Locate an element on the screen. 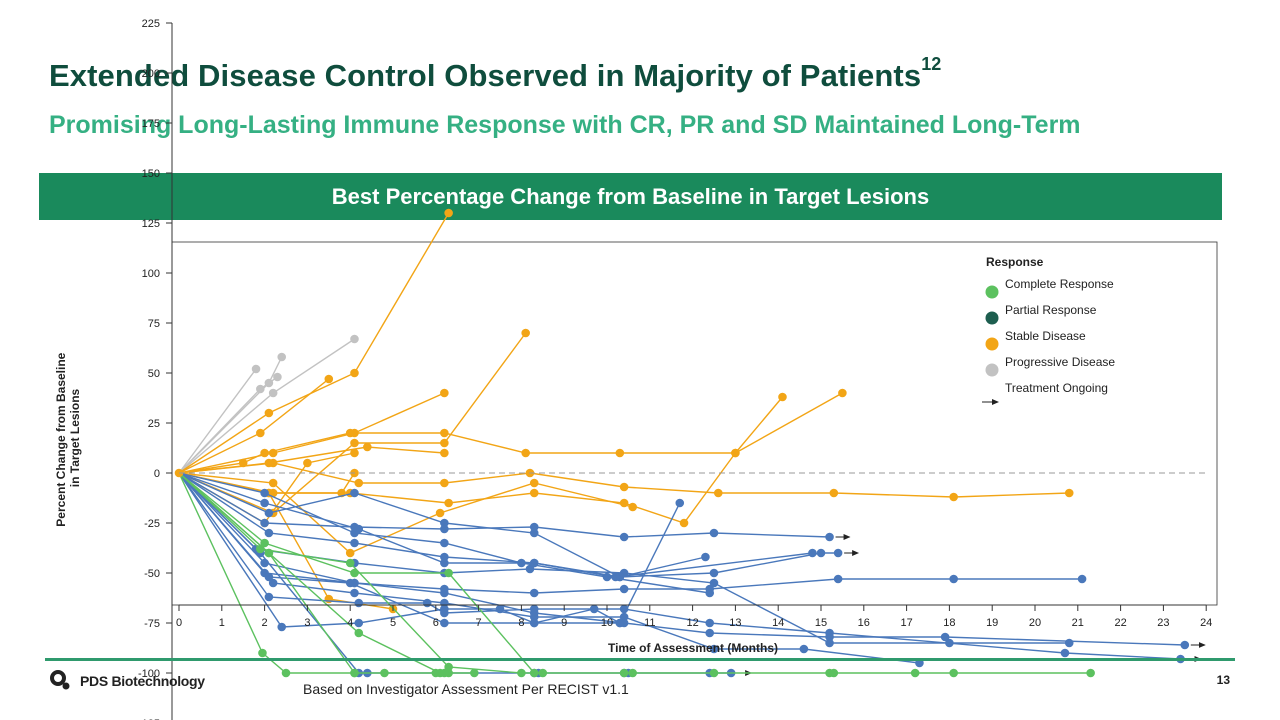  y-tick-label: 200 is located at coordinates (151, 74).